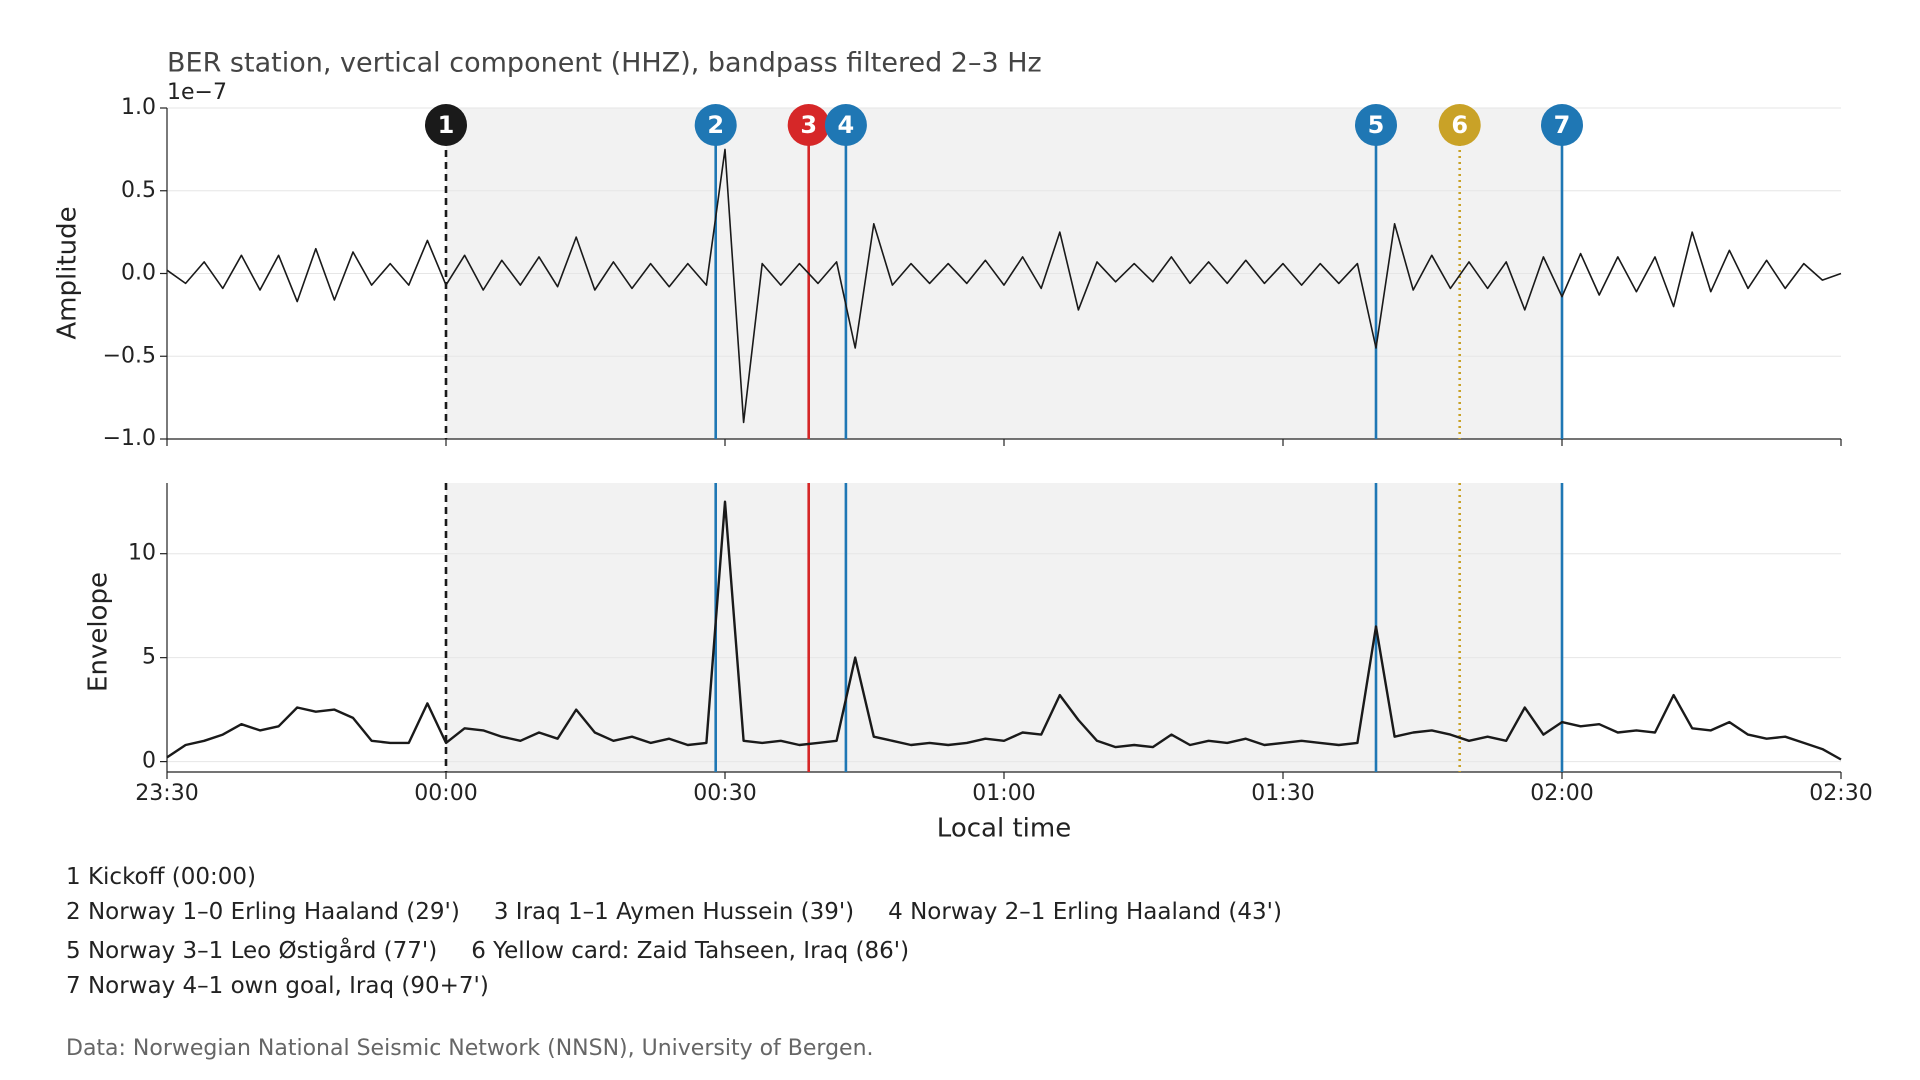 The height and width of the screenshot is (1080, 1920). What do you see at coordinates (1561, 793) in the screenshot?
I see `x-tick-label: 02:00` at bounding box center [1561, 793].